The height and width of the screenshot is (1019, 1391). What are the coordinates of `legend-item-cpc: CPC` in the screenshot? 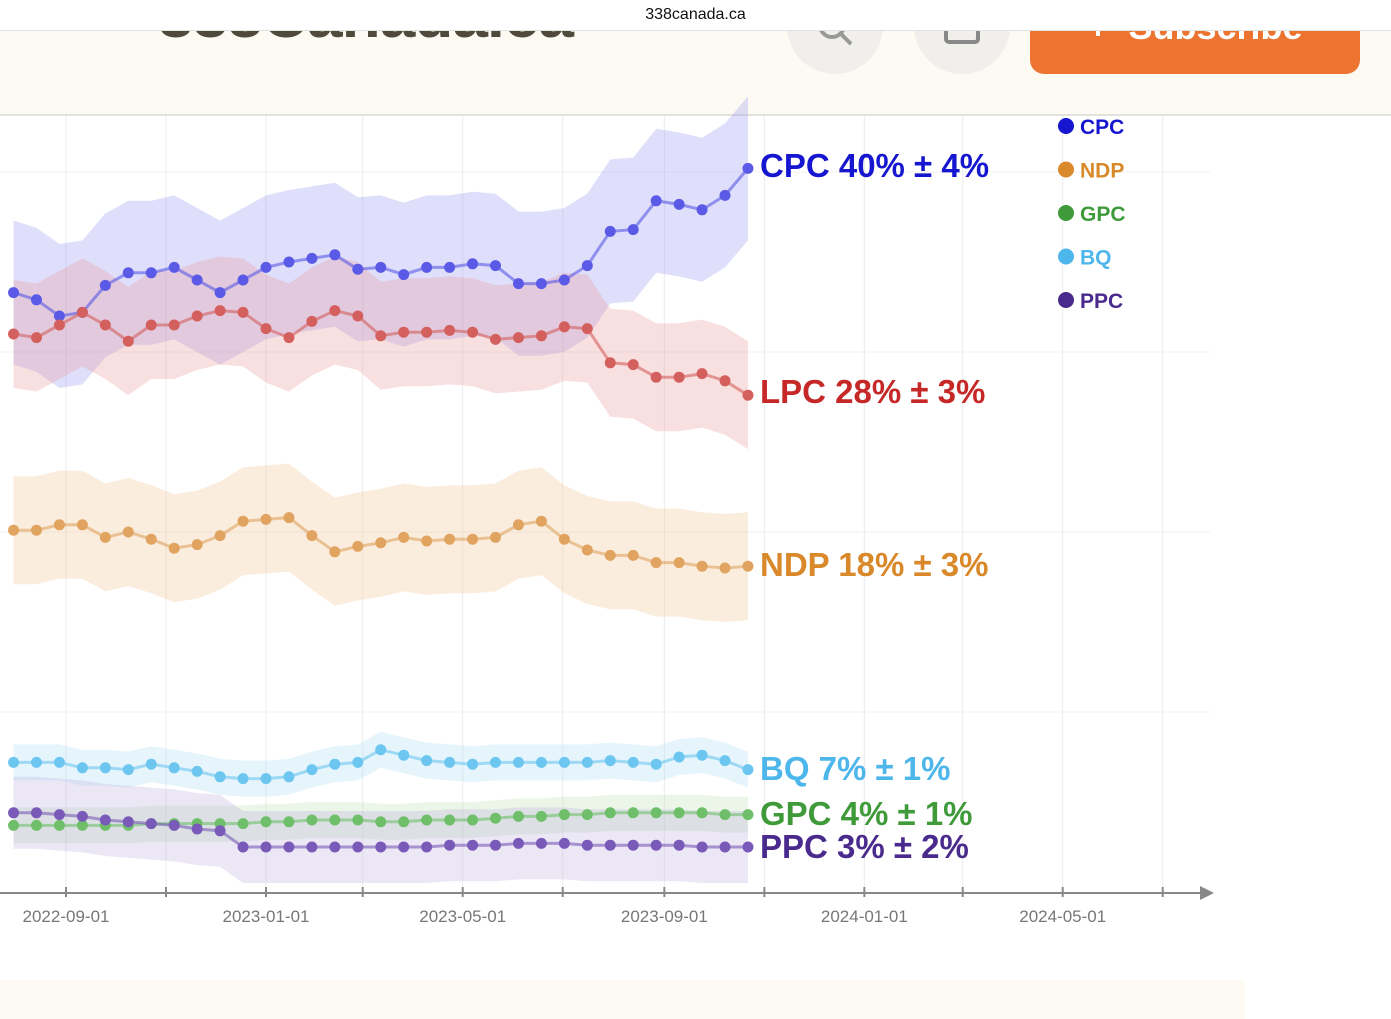 It's located at (1091, 127).